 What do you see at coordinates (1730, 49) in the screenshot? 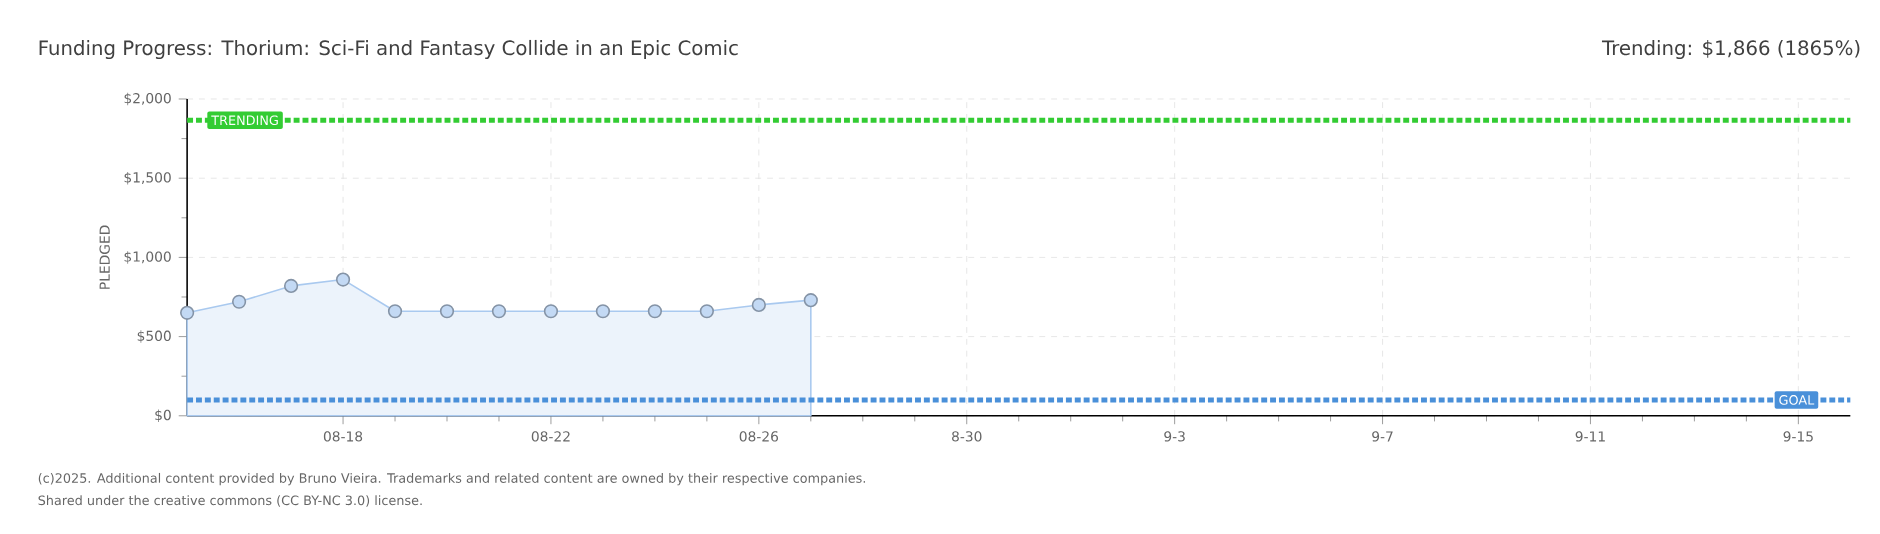
I see `chart-subtitle: Trending: $1,866 (1865%)` at bounding box center [1730, 49].